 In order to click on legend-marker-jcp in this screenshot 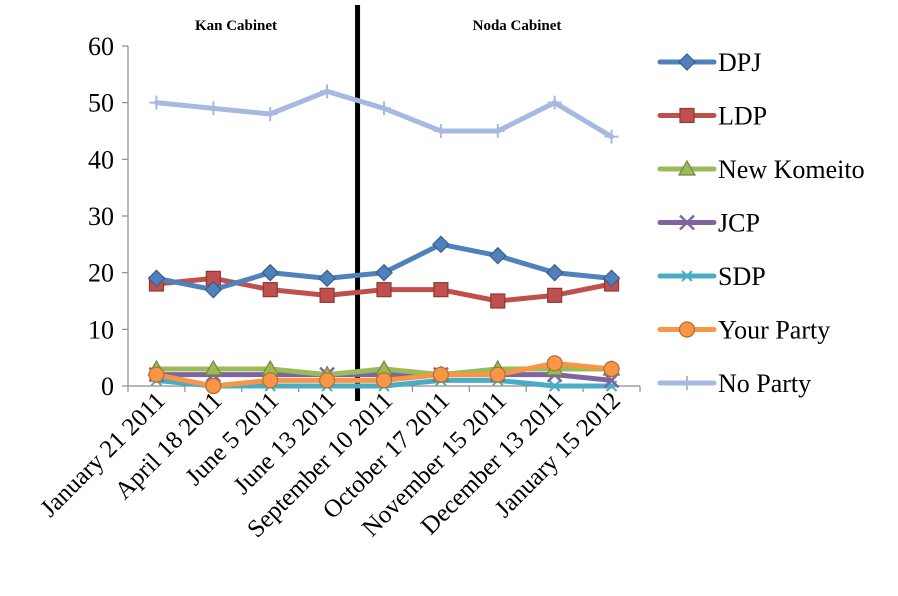, I will do `click(687, 222)`.